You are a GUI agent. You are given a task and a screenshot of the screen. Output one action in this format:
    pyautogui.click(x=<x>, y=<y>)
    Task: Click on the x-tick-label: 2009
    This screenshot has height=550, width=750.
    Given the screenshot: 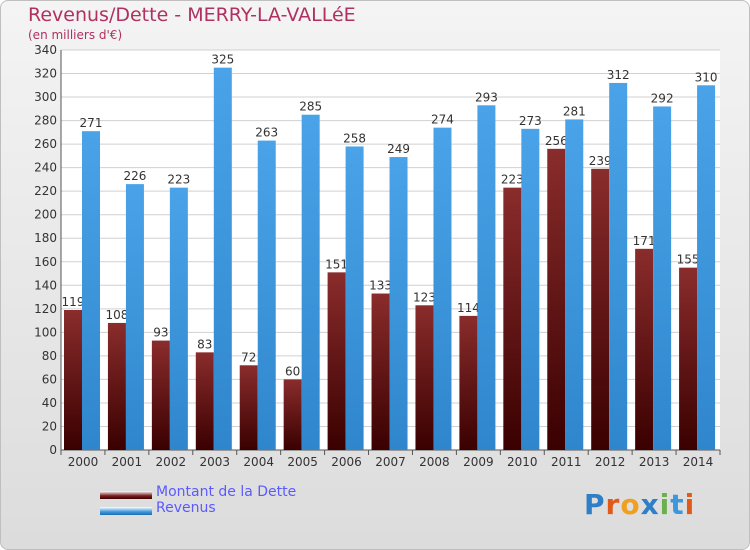 What is the action you would take?
    pyautogui.click(x=478, y=462)
    